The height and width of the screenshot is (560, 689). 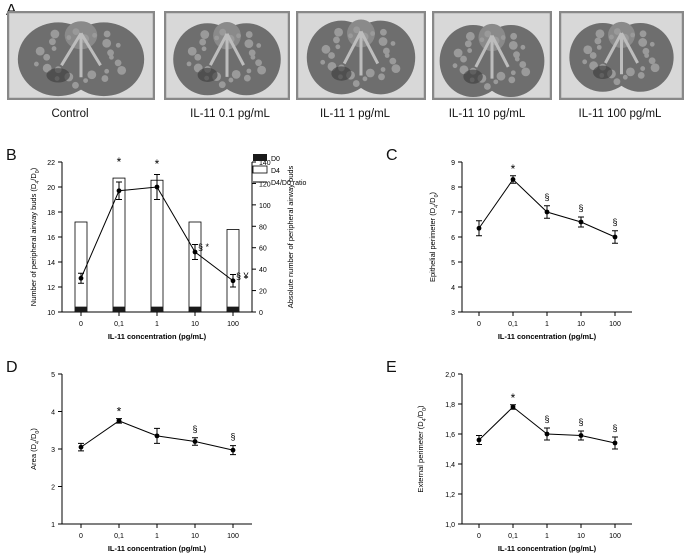 What do you see at coordinates (53, 450) in the screenshot?
I see `y-tick-label: 3` at bounding box center [53, 450].